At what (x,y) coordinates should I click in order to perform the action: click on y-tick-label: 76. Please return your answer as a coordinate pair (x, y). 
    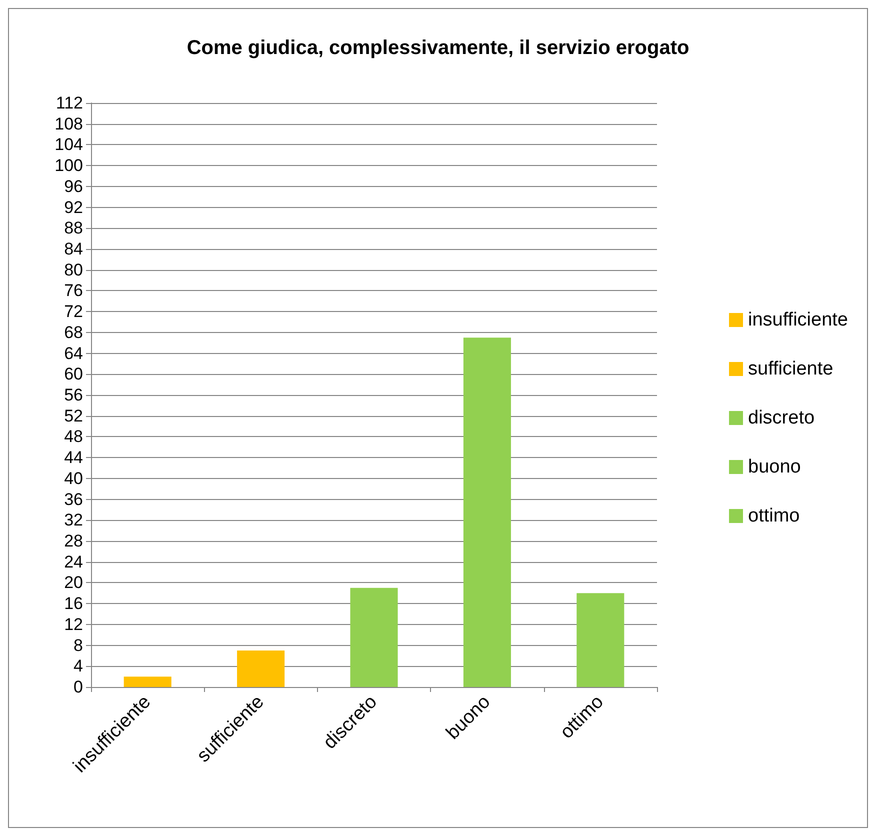
    Looking at the image, I should click on (73, 290).